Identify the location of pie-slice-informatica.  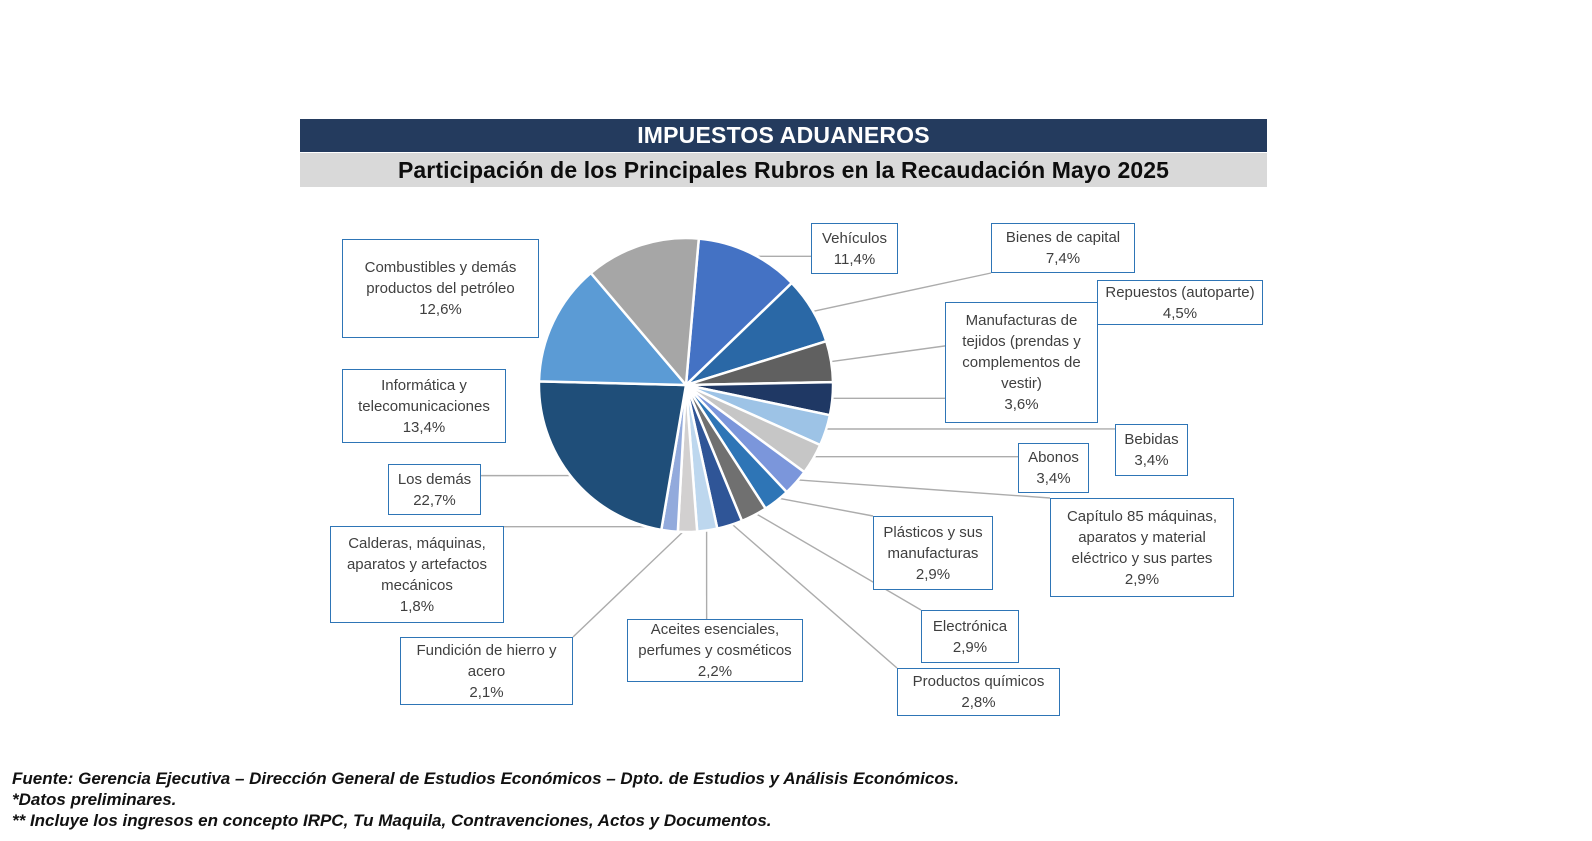
(612, 329).